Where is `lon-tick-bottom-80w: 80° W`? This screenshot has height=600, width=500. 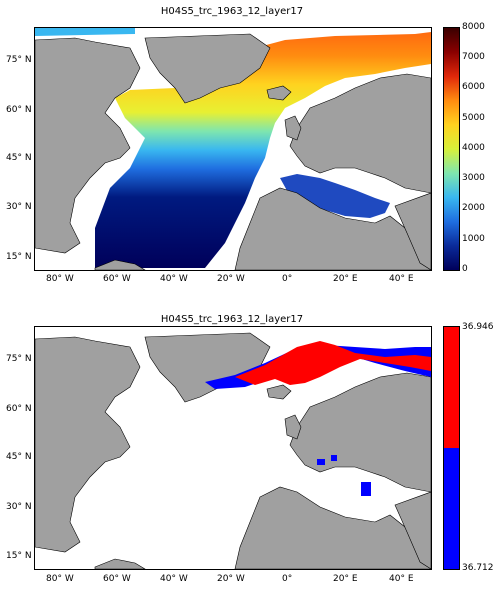 lon-tick-bottom-80w: 80° W is located at coordinates (60, 579).